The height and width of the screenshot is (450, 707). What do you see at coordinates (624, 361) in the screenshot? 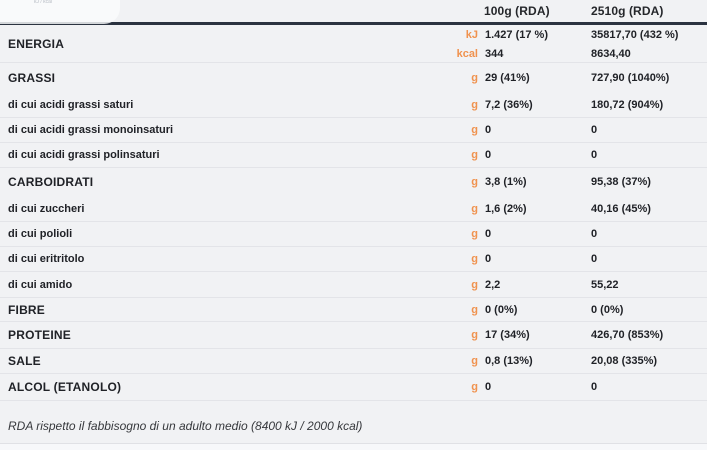
I see `value-rda: 20,08 (335%)` at bounding box center [624, 361].